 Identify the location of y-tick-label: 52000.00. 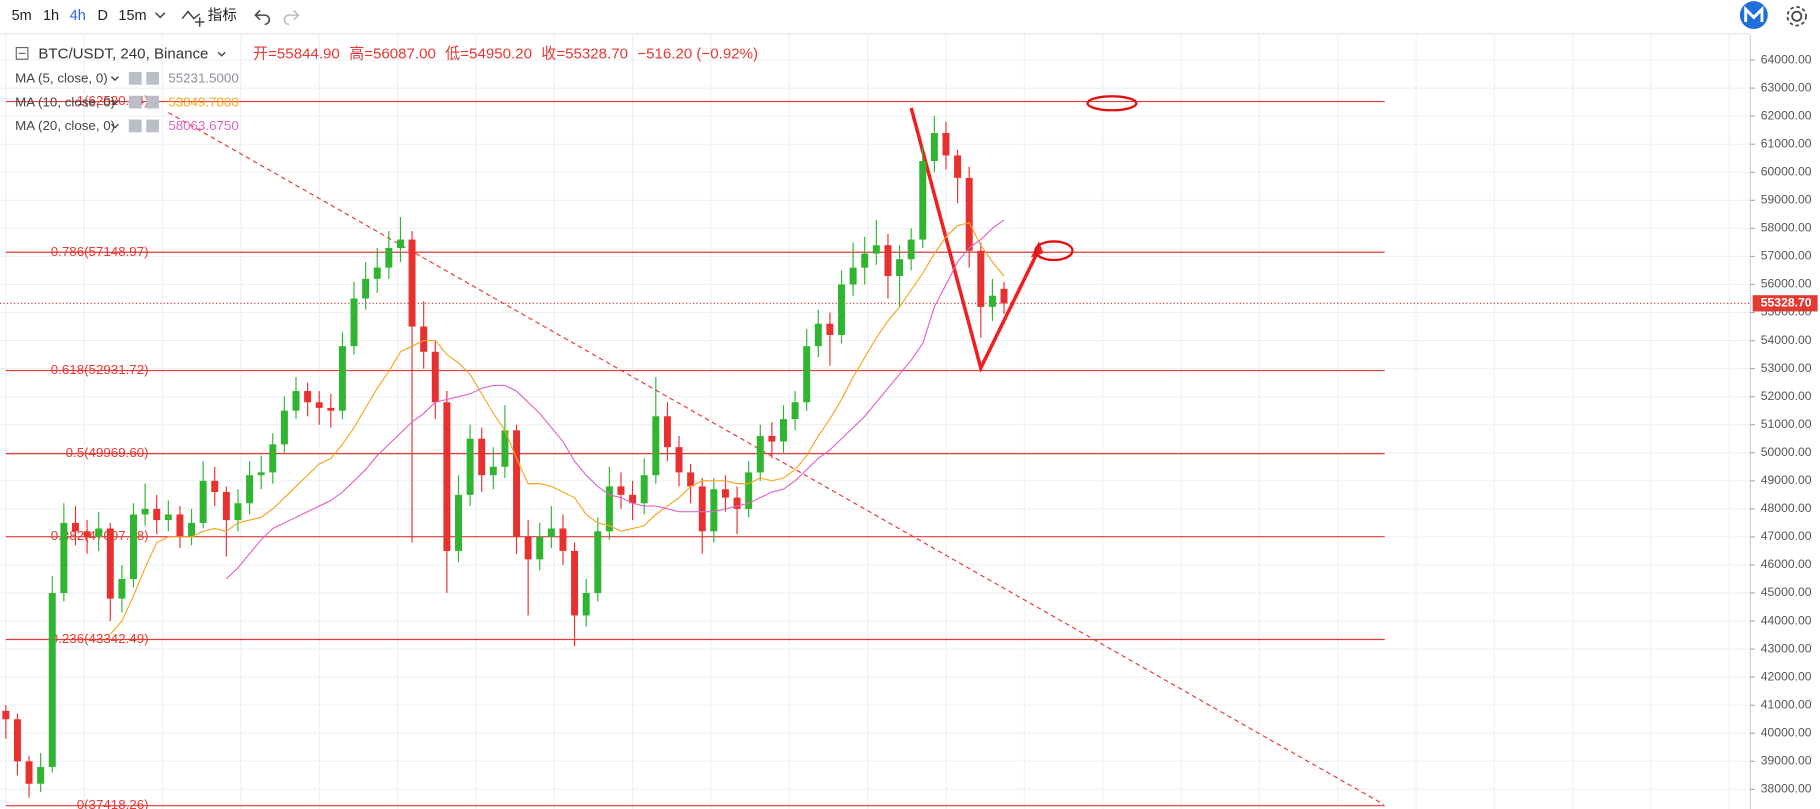
(1786, 396).